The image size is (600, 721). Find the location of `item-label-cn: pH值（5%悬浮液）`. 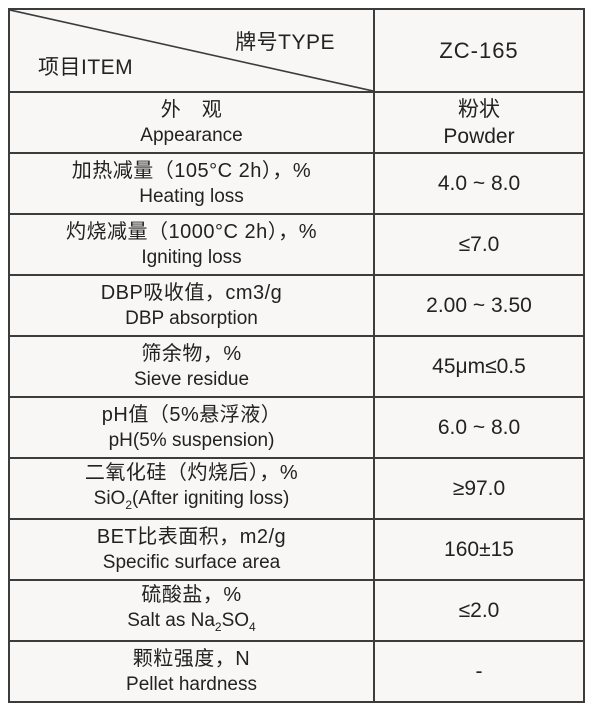

item-label-cn: pH值（5%悬浮液） is located at coordinates (191, 415).